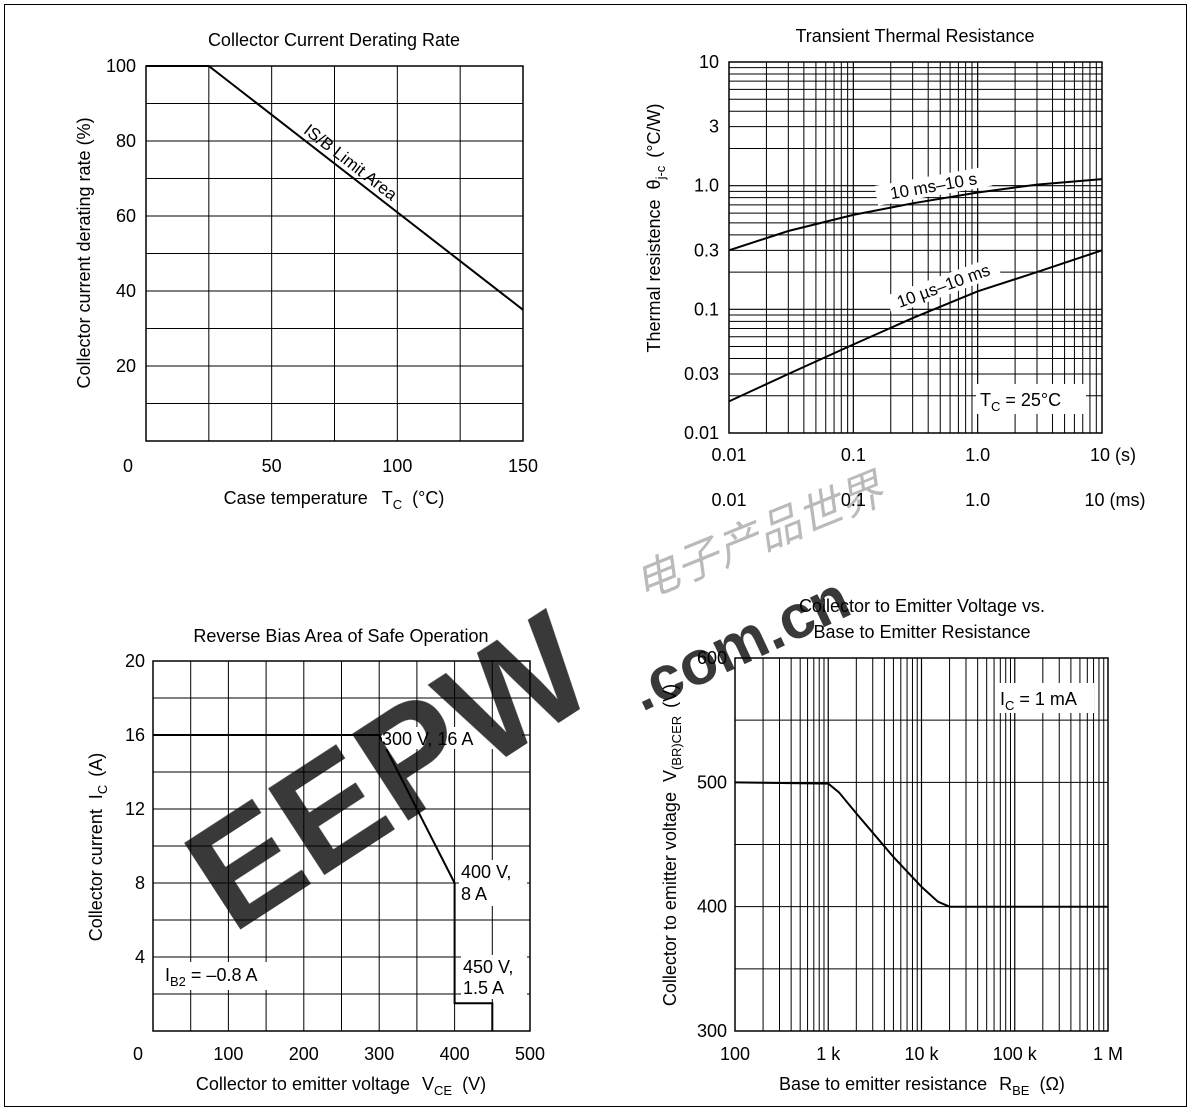 This screenshot has width=1193, height=1113. I want to click on x-tick-label-seconds: 0.01, so click(728, 455).